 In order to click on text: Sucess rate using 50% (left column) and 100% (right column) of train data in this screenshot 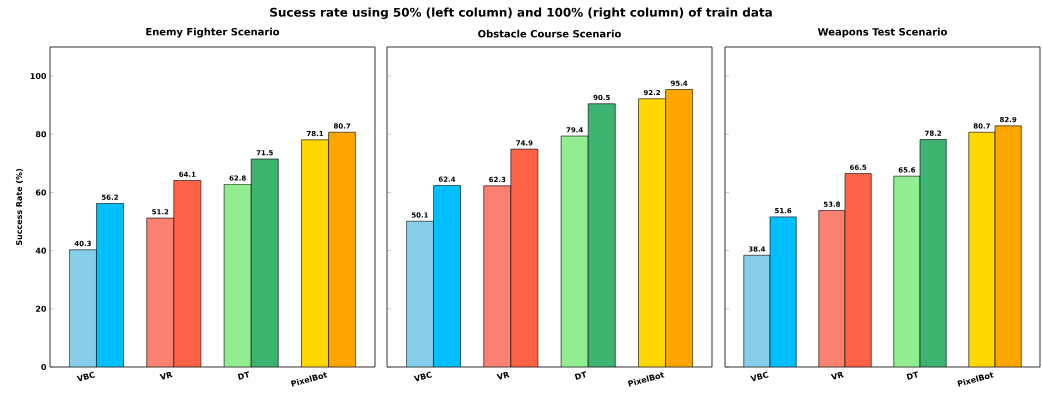, I will do `click(521, 13)`.